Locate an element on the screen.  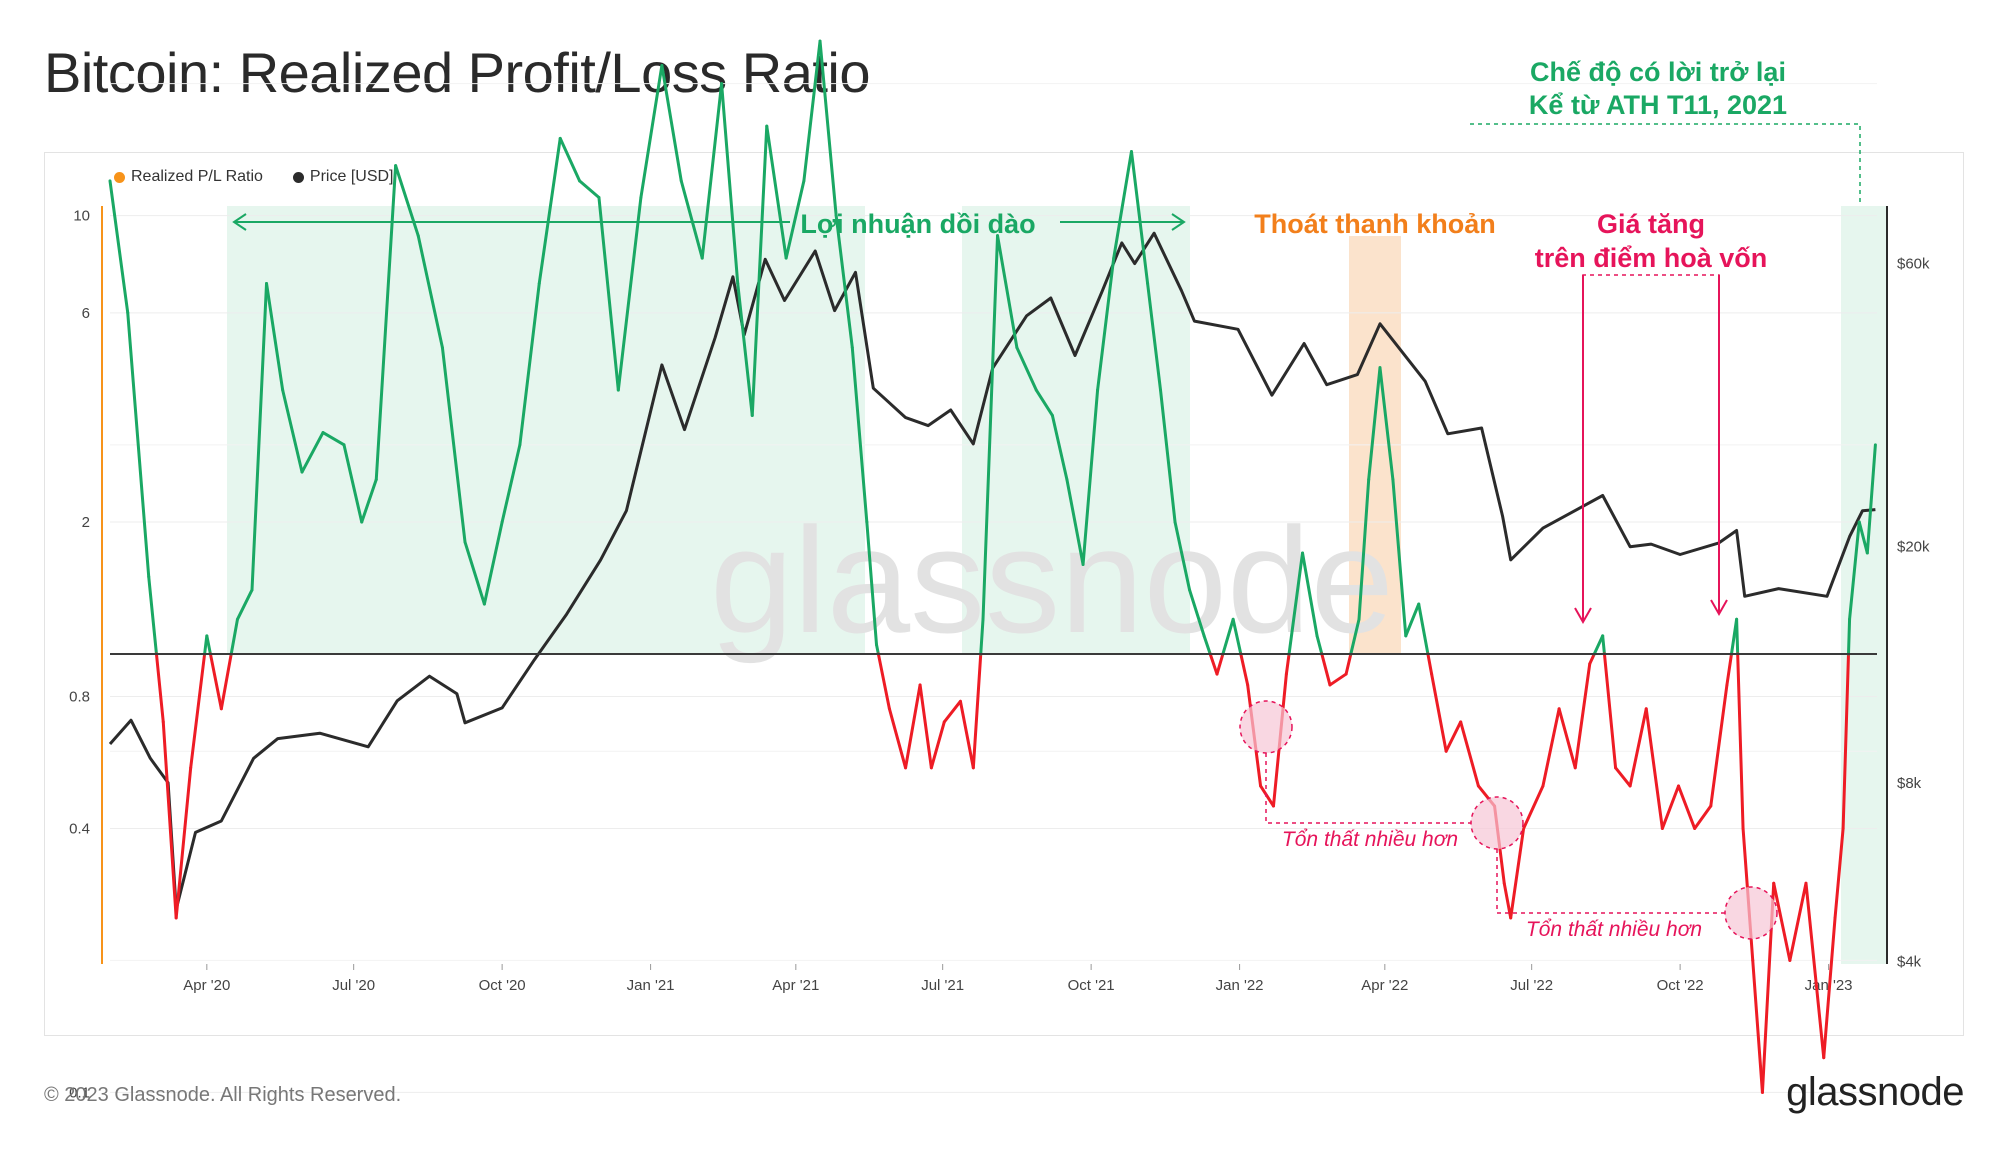
y-right-tick-3: $4k is located at coordinates (1909, 961).